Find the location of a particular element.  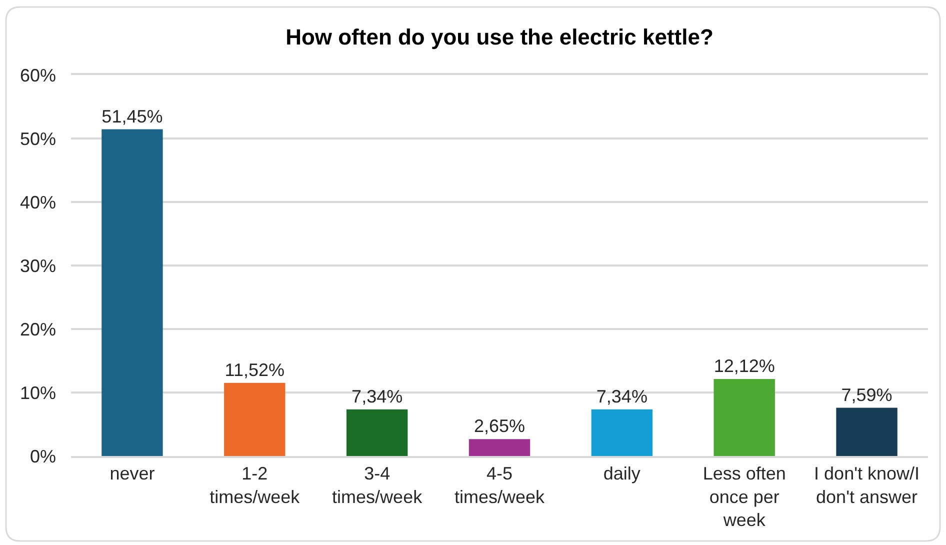

y-tick-label: 20% is located at coordinates (38, 329).